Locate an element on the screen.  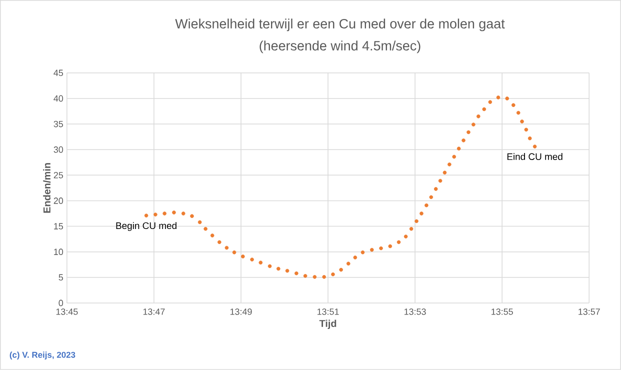
y-tick-label: 45 is located at coordinates (59, 73).